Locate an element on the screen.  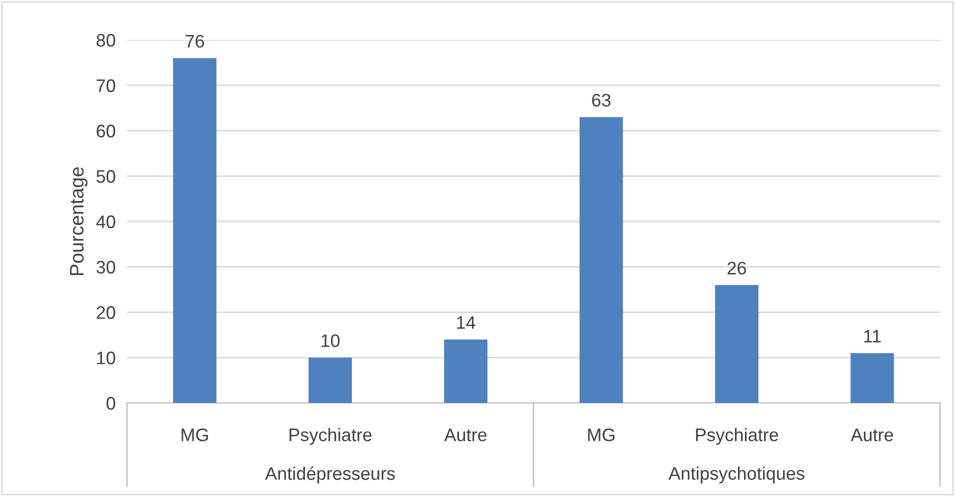
y-tick-label: 10 is located at coordinates (106, 358).